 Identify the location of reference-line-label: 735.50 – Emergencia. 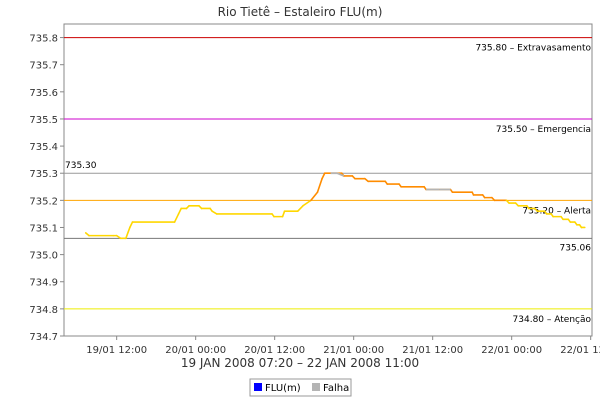
(543, 130).